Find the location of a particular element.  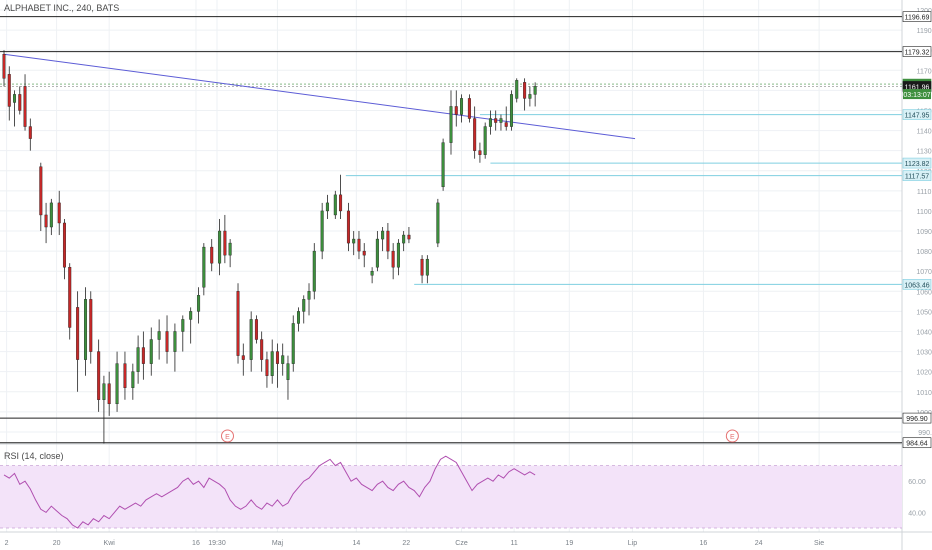

price-level-label: 1123.82 is located at coordinates (917, 164).